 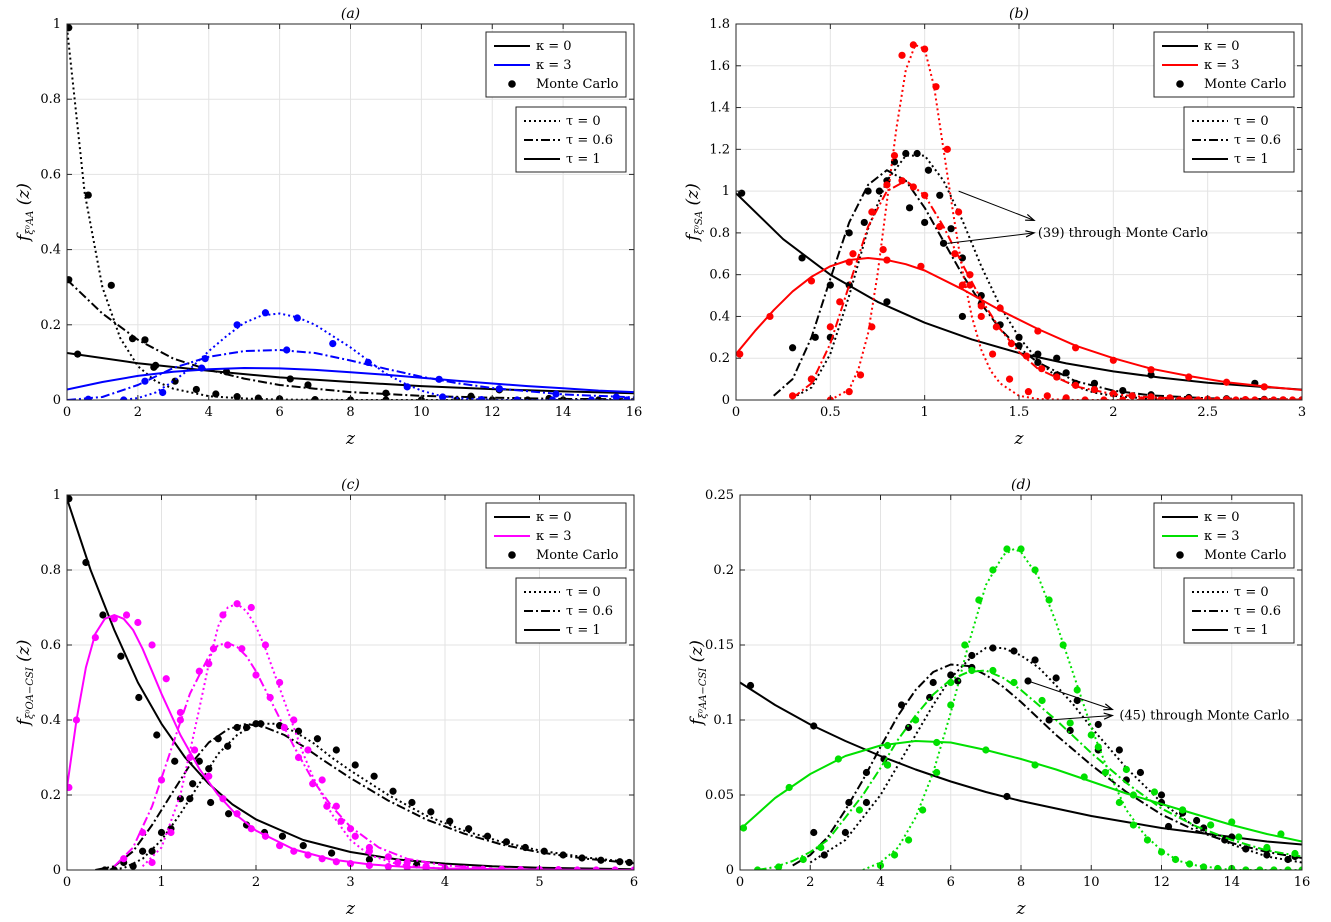 I want to click on legend-marker, so click(x=512, y=84).